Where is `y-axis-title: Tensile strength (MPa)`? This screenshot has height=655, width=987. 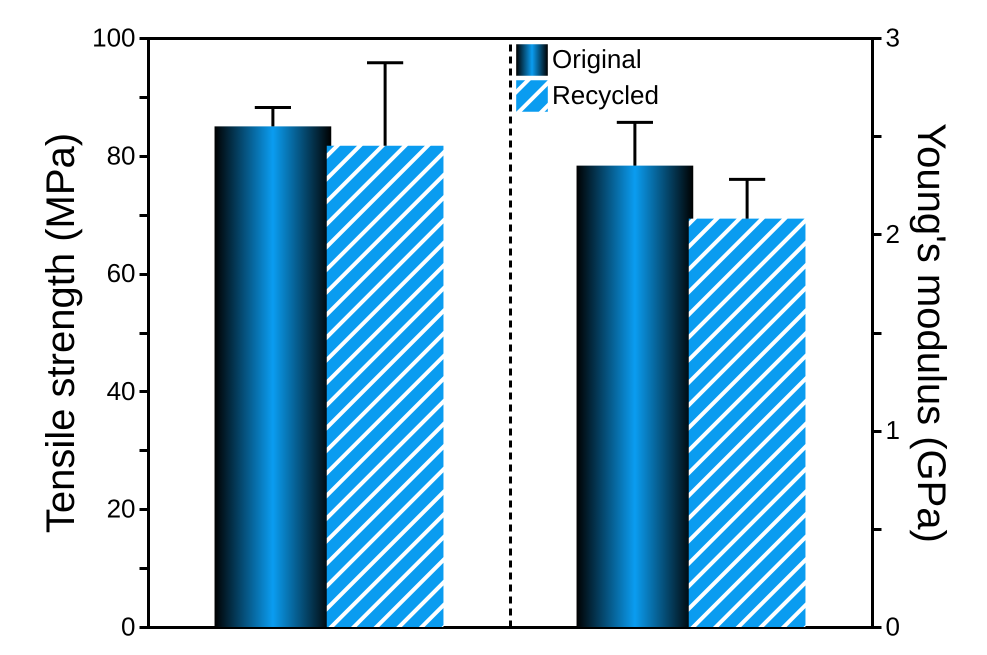
y-axis-title: Tensile strength (MPa) is located at coordinates (61, 333).